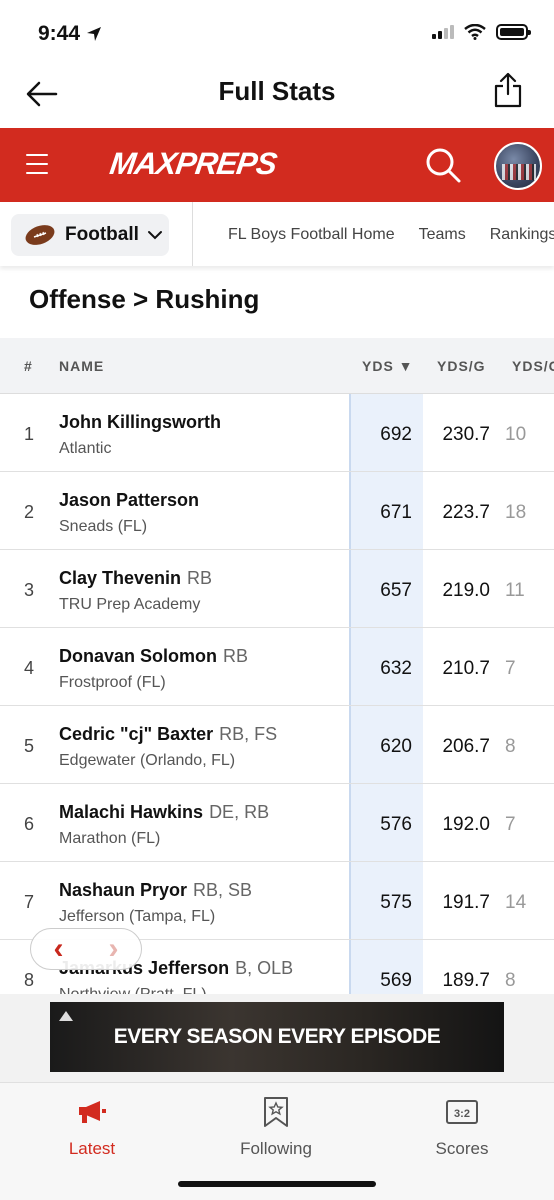  Describe the element at coordinates (396, 980) in the screenshot. I see `cell-yds: 569` at that location.